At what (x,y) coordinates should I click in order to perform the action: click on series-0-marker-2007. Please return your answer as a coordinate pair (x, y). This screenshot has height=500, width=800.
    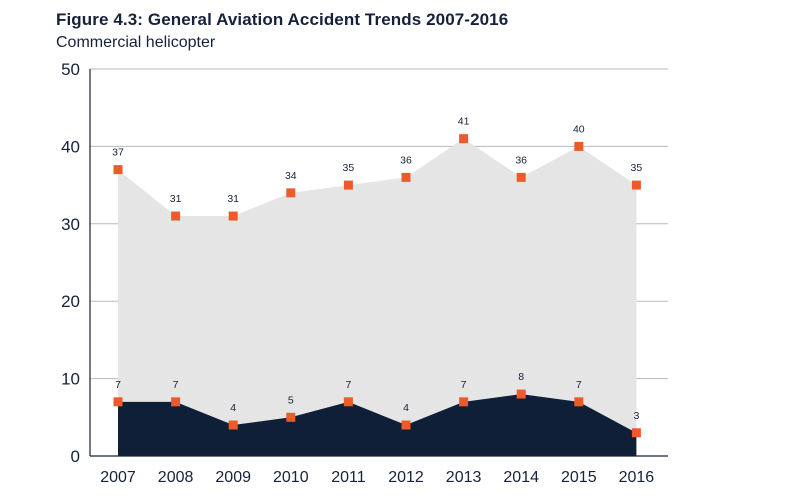
    Looking at the image, I should click on (118, 170).